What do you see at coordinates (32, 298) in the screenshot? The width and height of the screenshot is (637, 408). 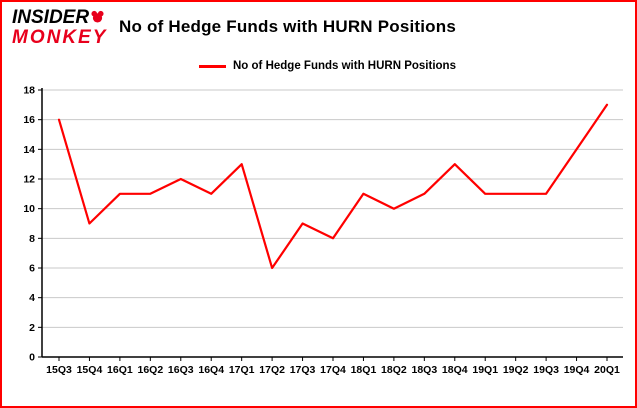 I see `y-tick-label: 4` at bounding box center [32, 298].